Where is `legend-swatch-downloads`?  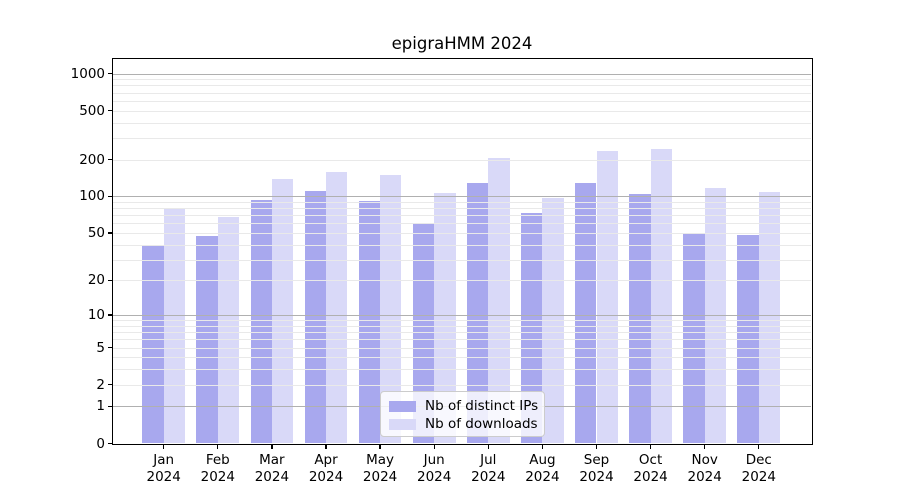 legend-swatch-downloads is located at coordinates (402, 424).